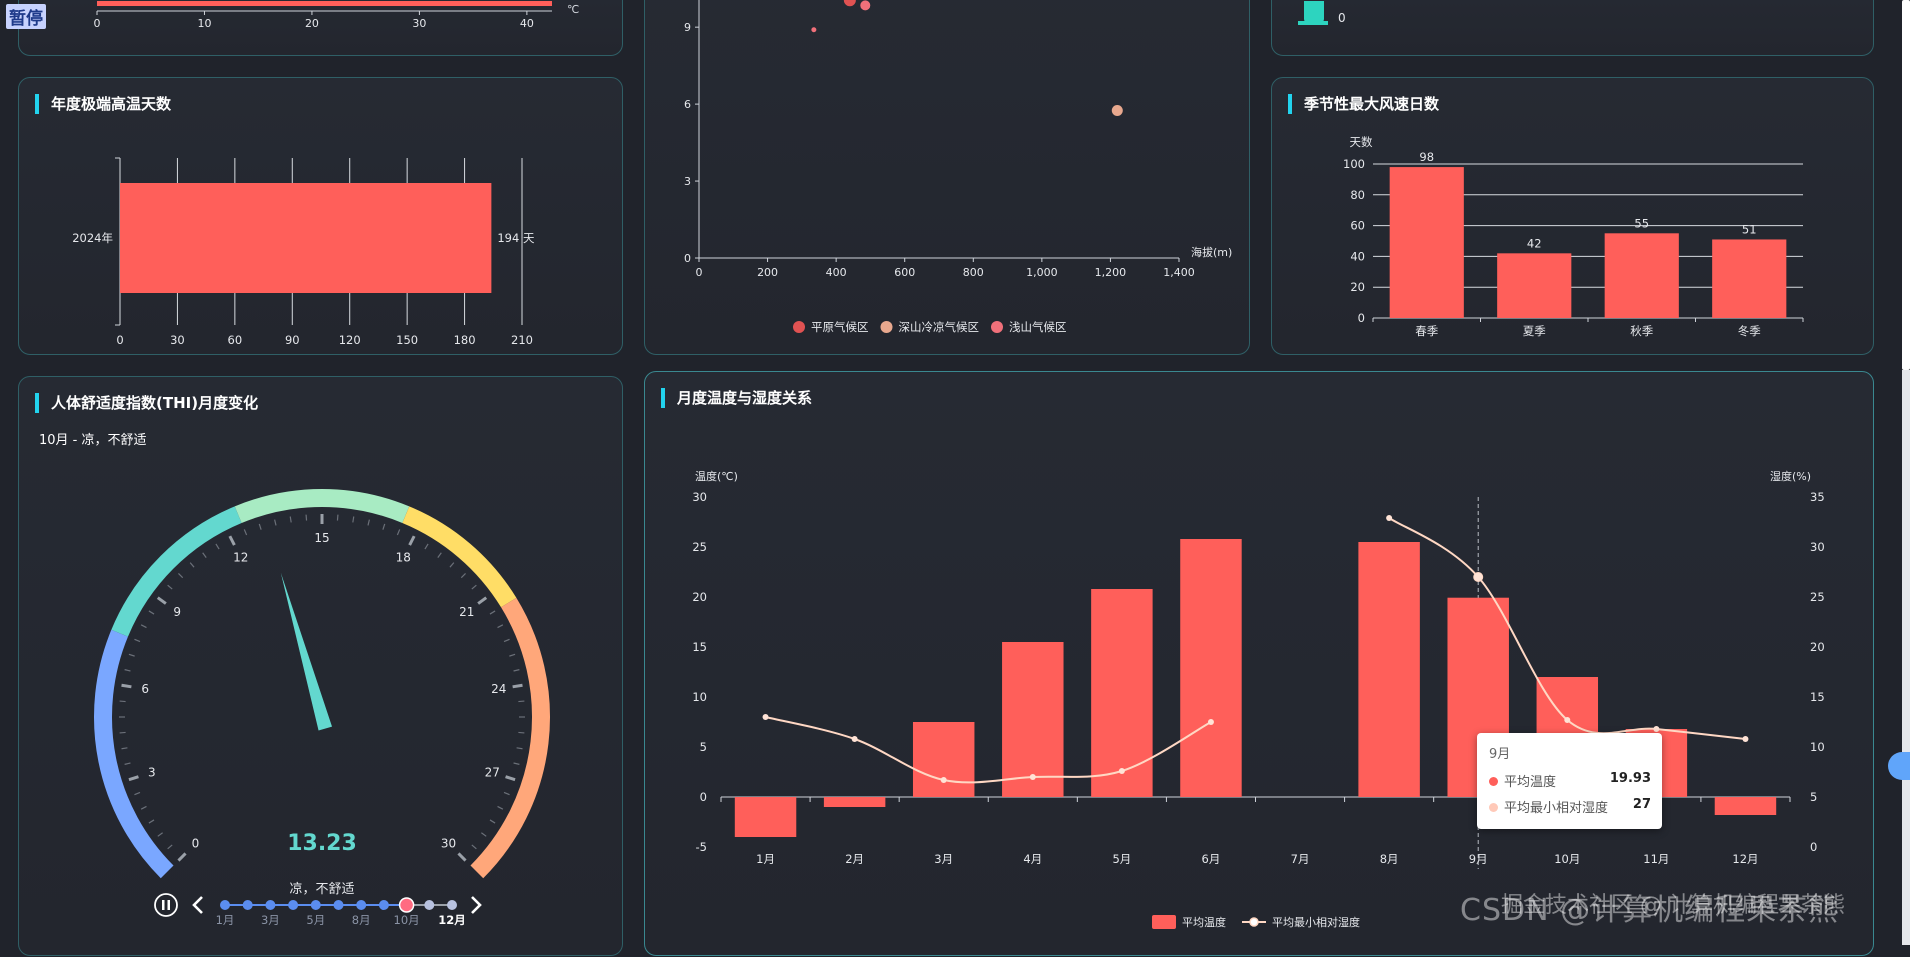  I want to click on gauge-tick-label: 30, so click(448, 844).